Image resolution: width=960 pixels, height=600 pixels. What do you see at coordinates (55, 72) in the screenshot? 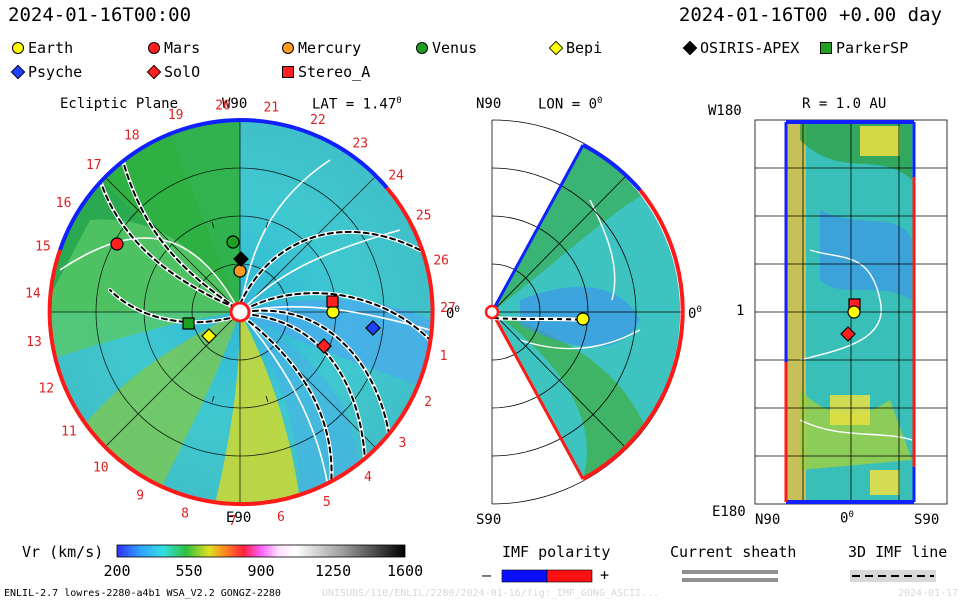
I see `legend-label: Psyche` at bounding box center [55, 72].